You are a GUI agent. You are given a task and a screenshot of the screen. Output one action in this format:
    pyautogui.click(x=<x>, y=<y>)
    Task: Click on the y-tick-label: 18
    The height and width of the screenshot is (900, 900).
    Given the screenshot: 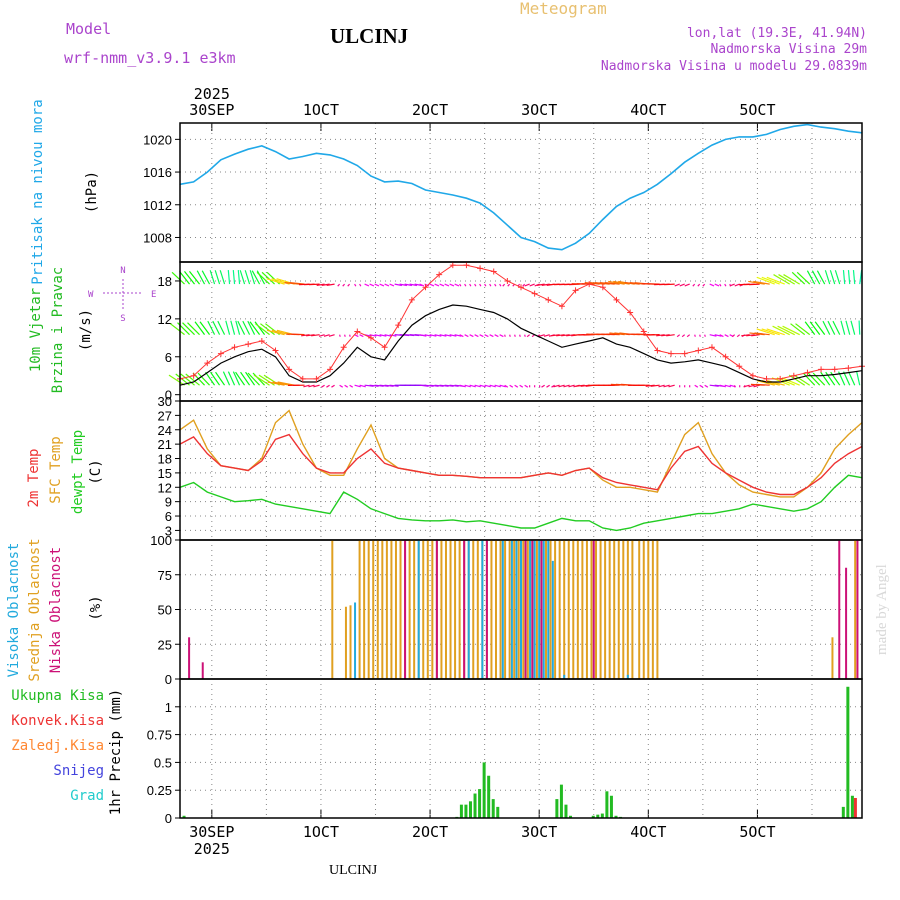 What is the action you would take?
    pyautogui.click(x=165, y=281)
    